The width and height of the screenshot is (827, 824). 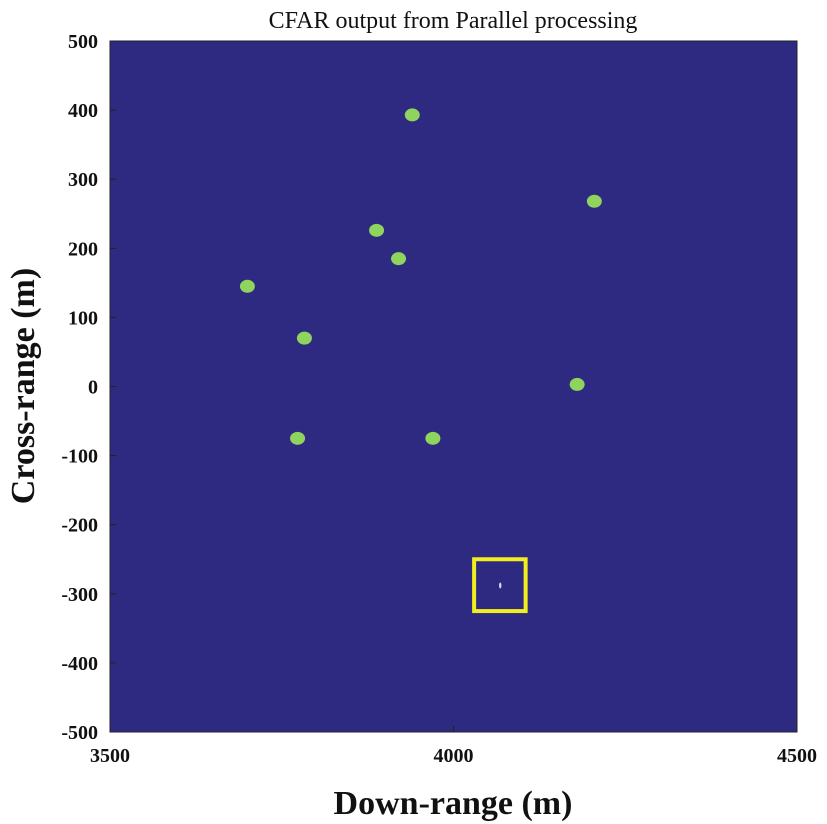 I want to click on highlight-layer, so click(x=500, y=585).